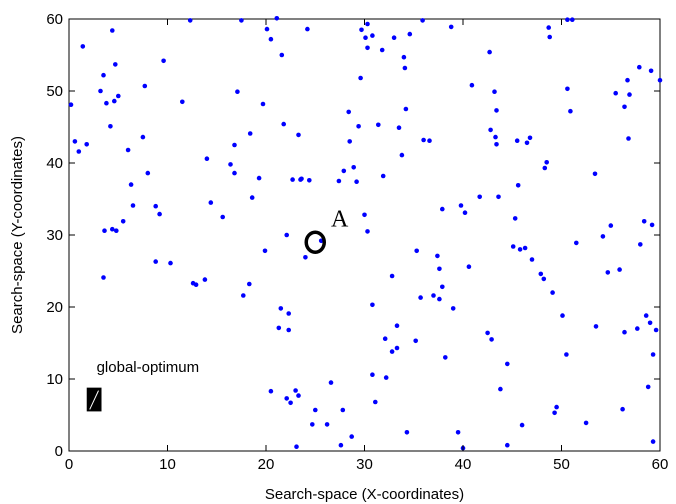 The height and width of the screenshot is (504, 676). What do you see at coordinates (148, 367) in the screenshot?
I see `global-optimum-label: global-optimum` at bounding box center [148, 367].